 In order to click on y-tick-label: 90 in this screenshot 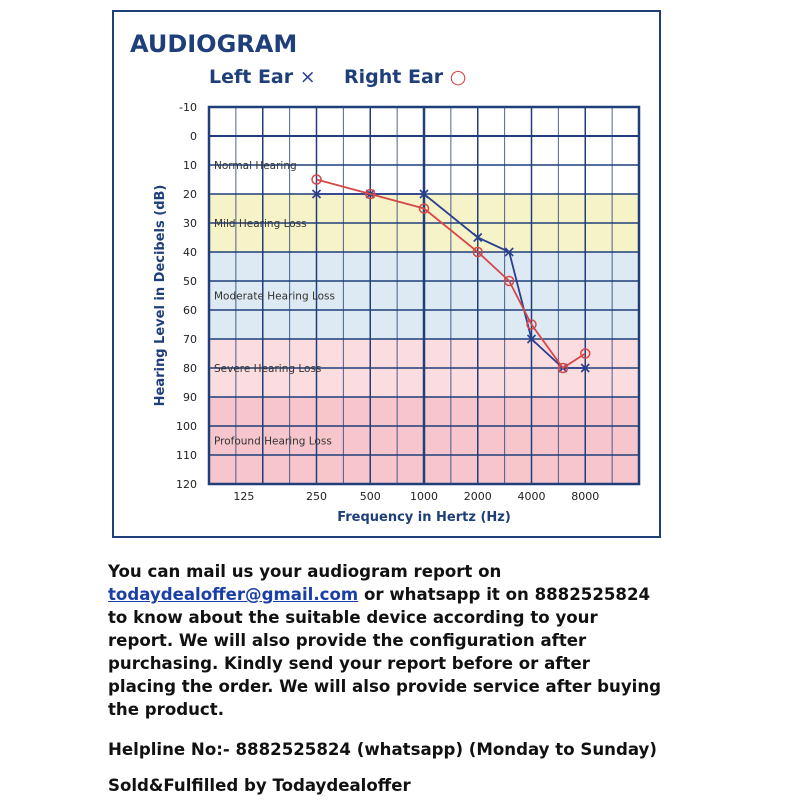, I will do `click(190, 397)`.